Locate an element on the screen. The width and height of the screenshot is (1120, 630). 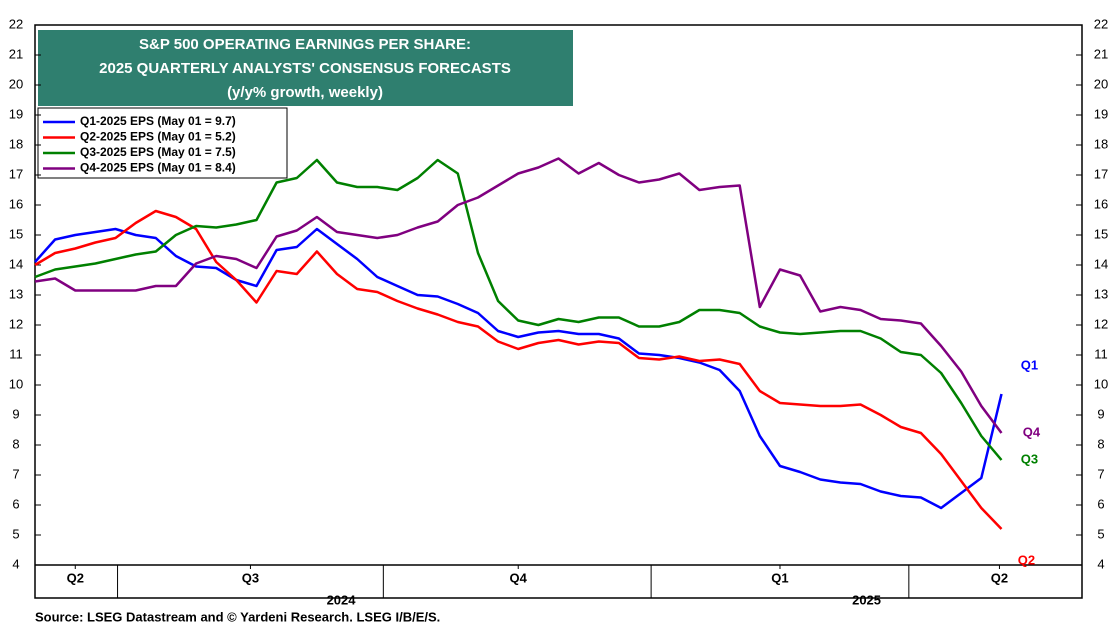
legend-label: Q1-2025 EPS (May 01 = 9.7) is located at coordinates (158, 121).